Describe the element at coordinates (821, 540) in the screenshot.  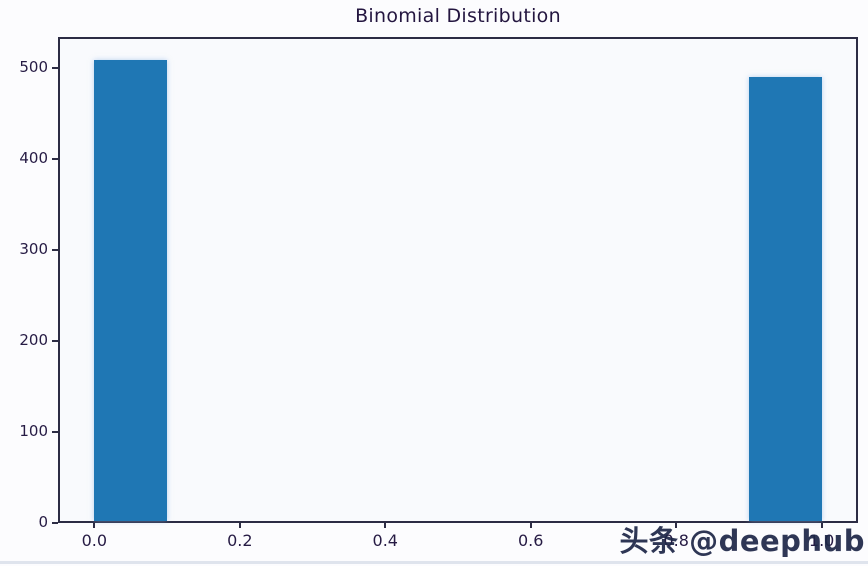
I see `x-axis-tick-label: 1.0` at that location.